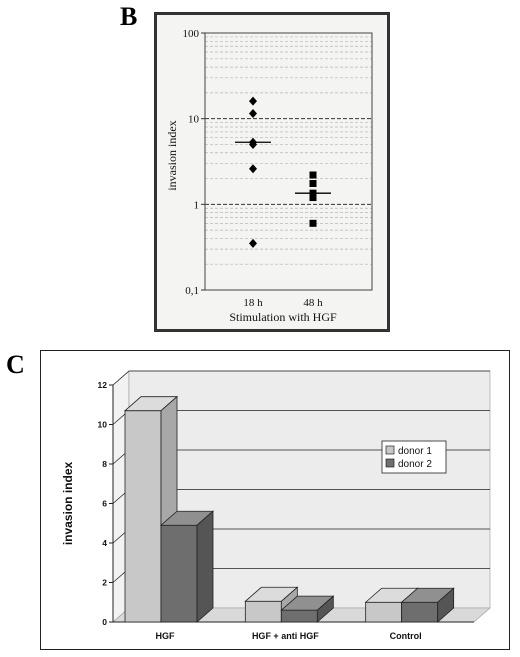 Image resolution: width=520 pixels, height=657 pixels. What do you see at coordinates (191, 34) in the screenshot?
I see `y-tick-label: 100` at bounding box center [191, 34].